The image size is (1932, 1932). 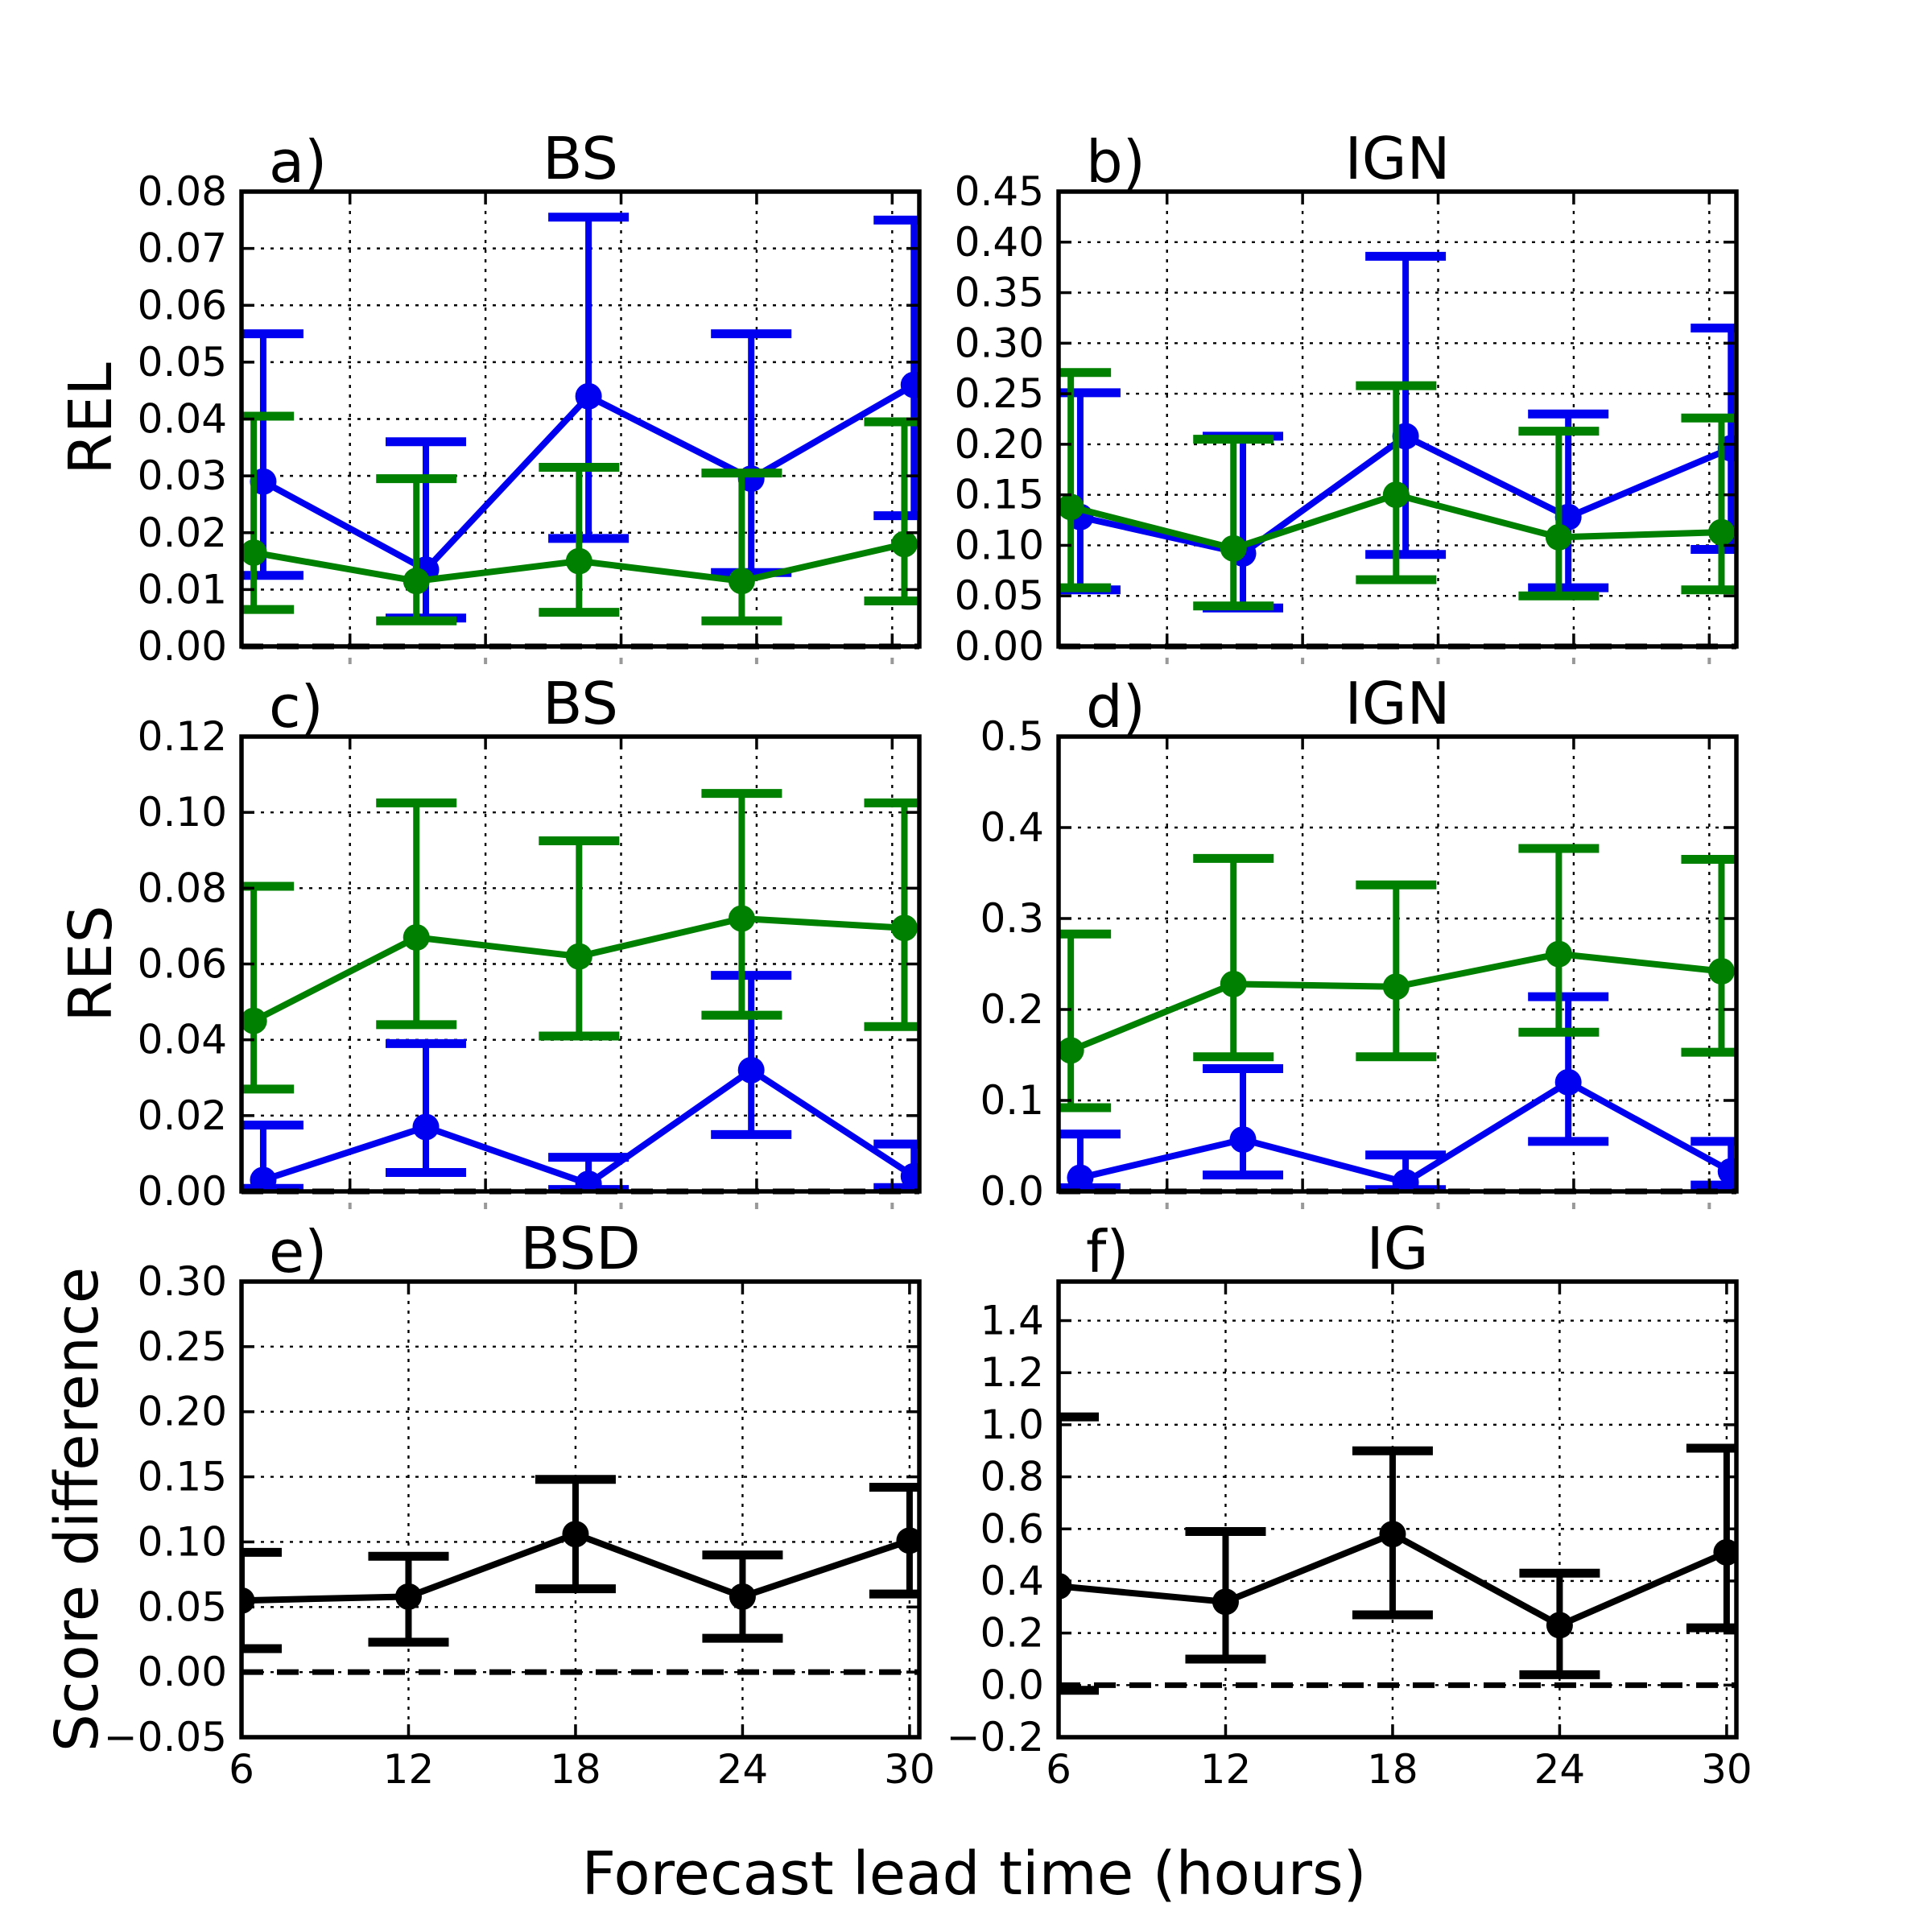 What do you see at coordinates (1397, 1248) in the screenshot?
I see `panel-f-title: IG` at bounding box center [1397, 1248].